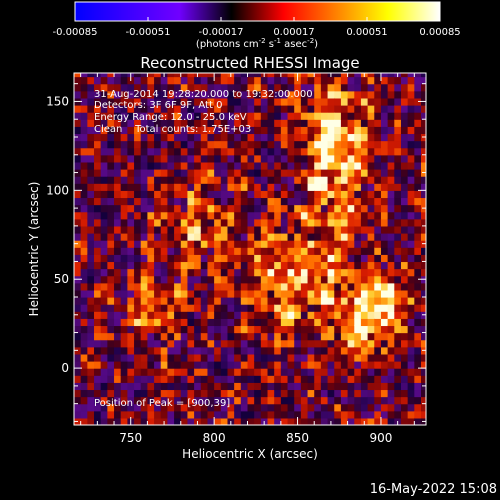  What do you see at coordinates (257, 43) in the screenshot?
I see `colorbar-label: (photons cm-2 s-1 asec-2)` at bounding box center [257, 43].